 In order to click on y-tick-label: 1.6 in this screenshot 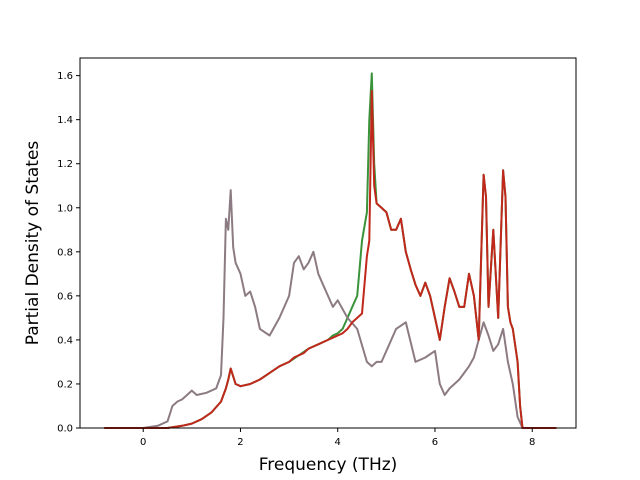, I will do `click(65, 76)`.